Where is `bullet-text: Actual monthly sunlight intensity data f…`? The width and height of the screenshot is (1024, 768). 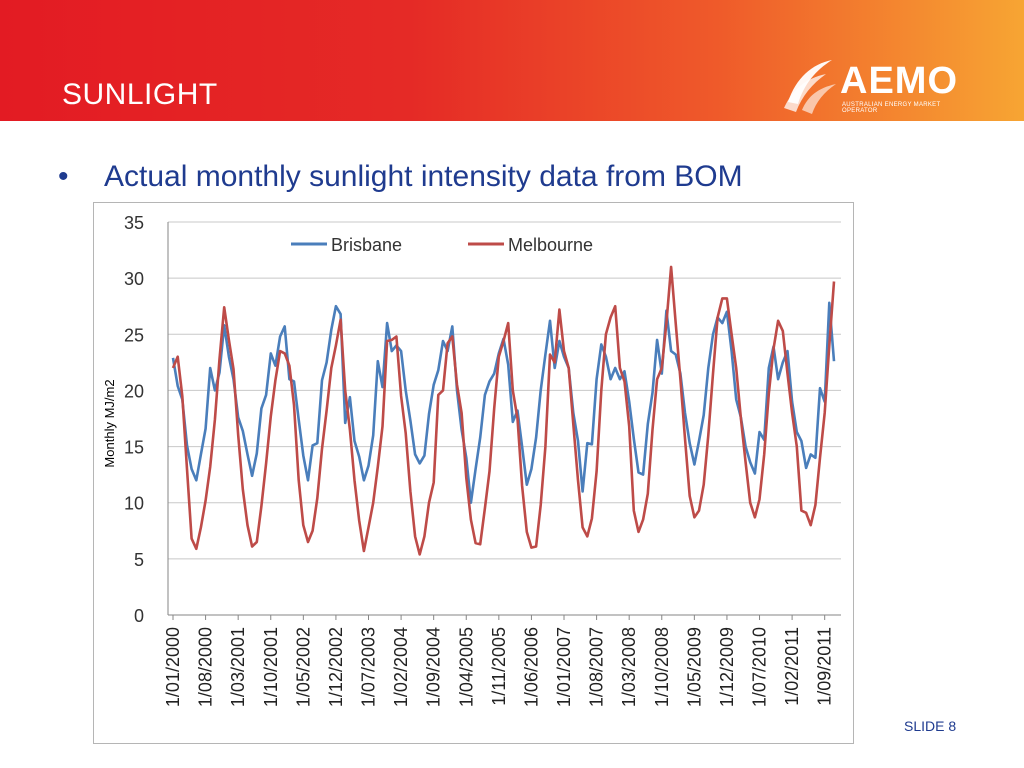 bullet-text: Actual monthly sunlight intensity data f… is located at coordinates (423, 176).